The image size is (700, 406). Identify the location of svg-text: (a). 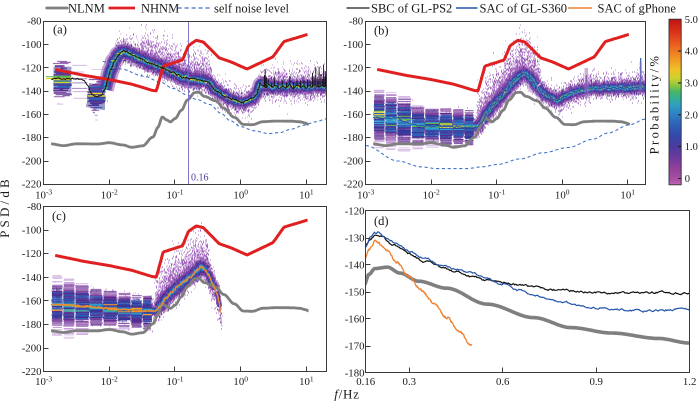
(60, 30).